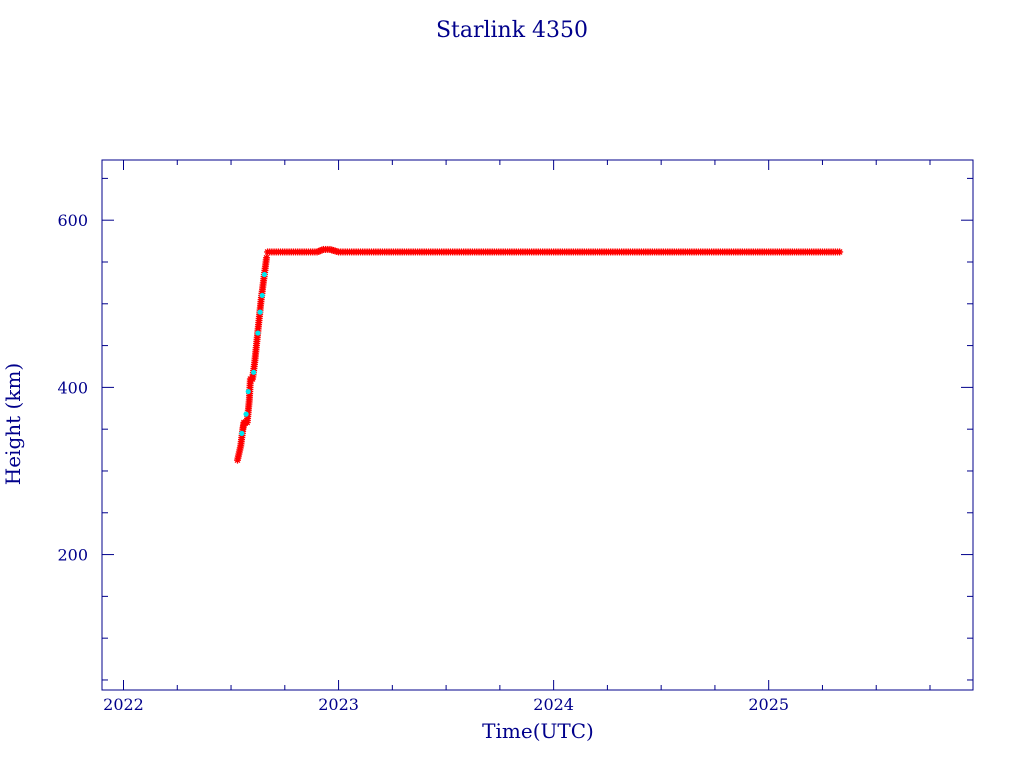 Image resolution: width=1024 pixels, height=768 pixels. I want to click on y-tick-label: 400, so click(72, 387).